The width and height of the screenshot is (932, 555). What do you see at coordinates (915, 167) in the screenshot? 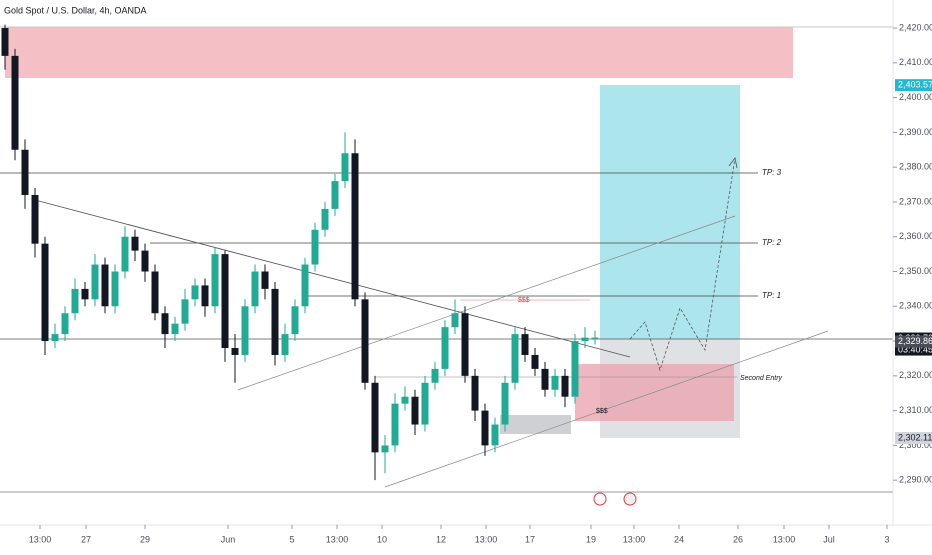
I see `y-tick-label: 2,380.000` at bounding box center [915, 167].